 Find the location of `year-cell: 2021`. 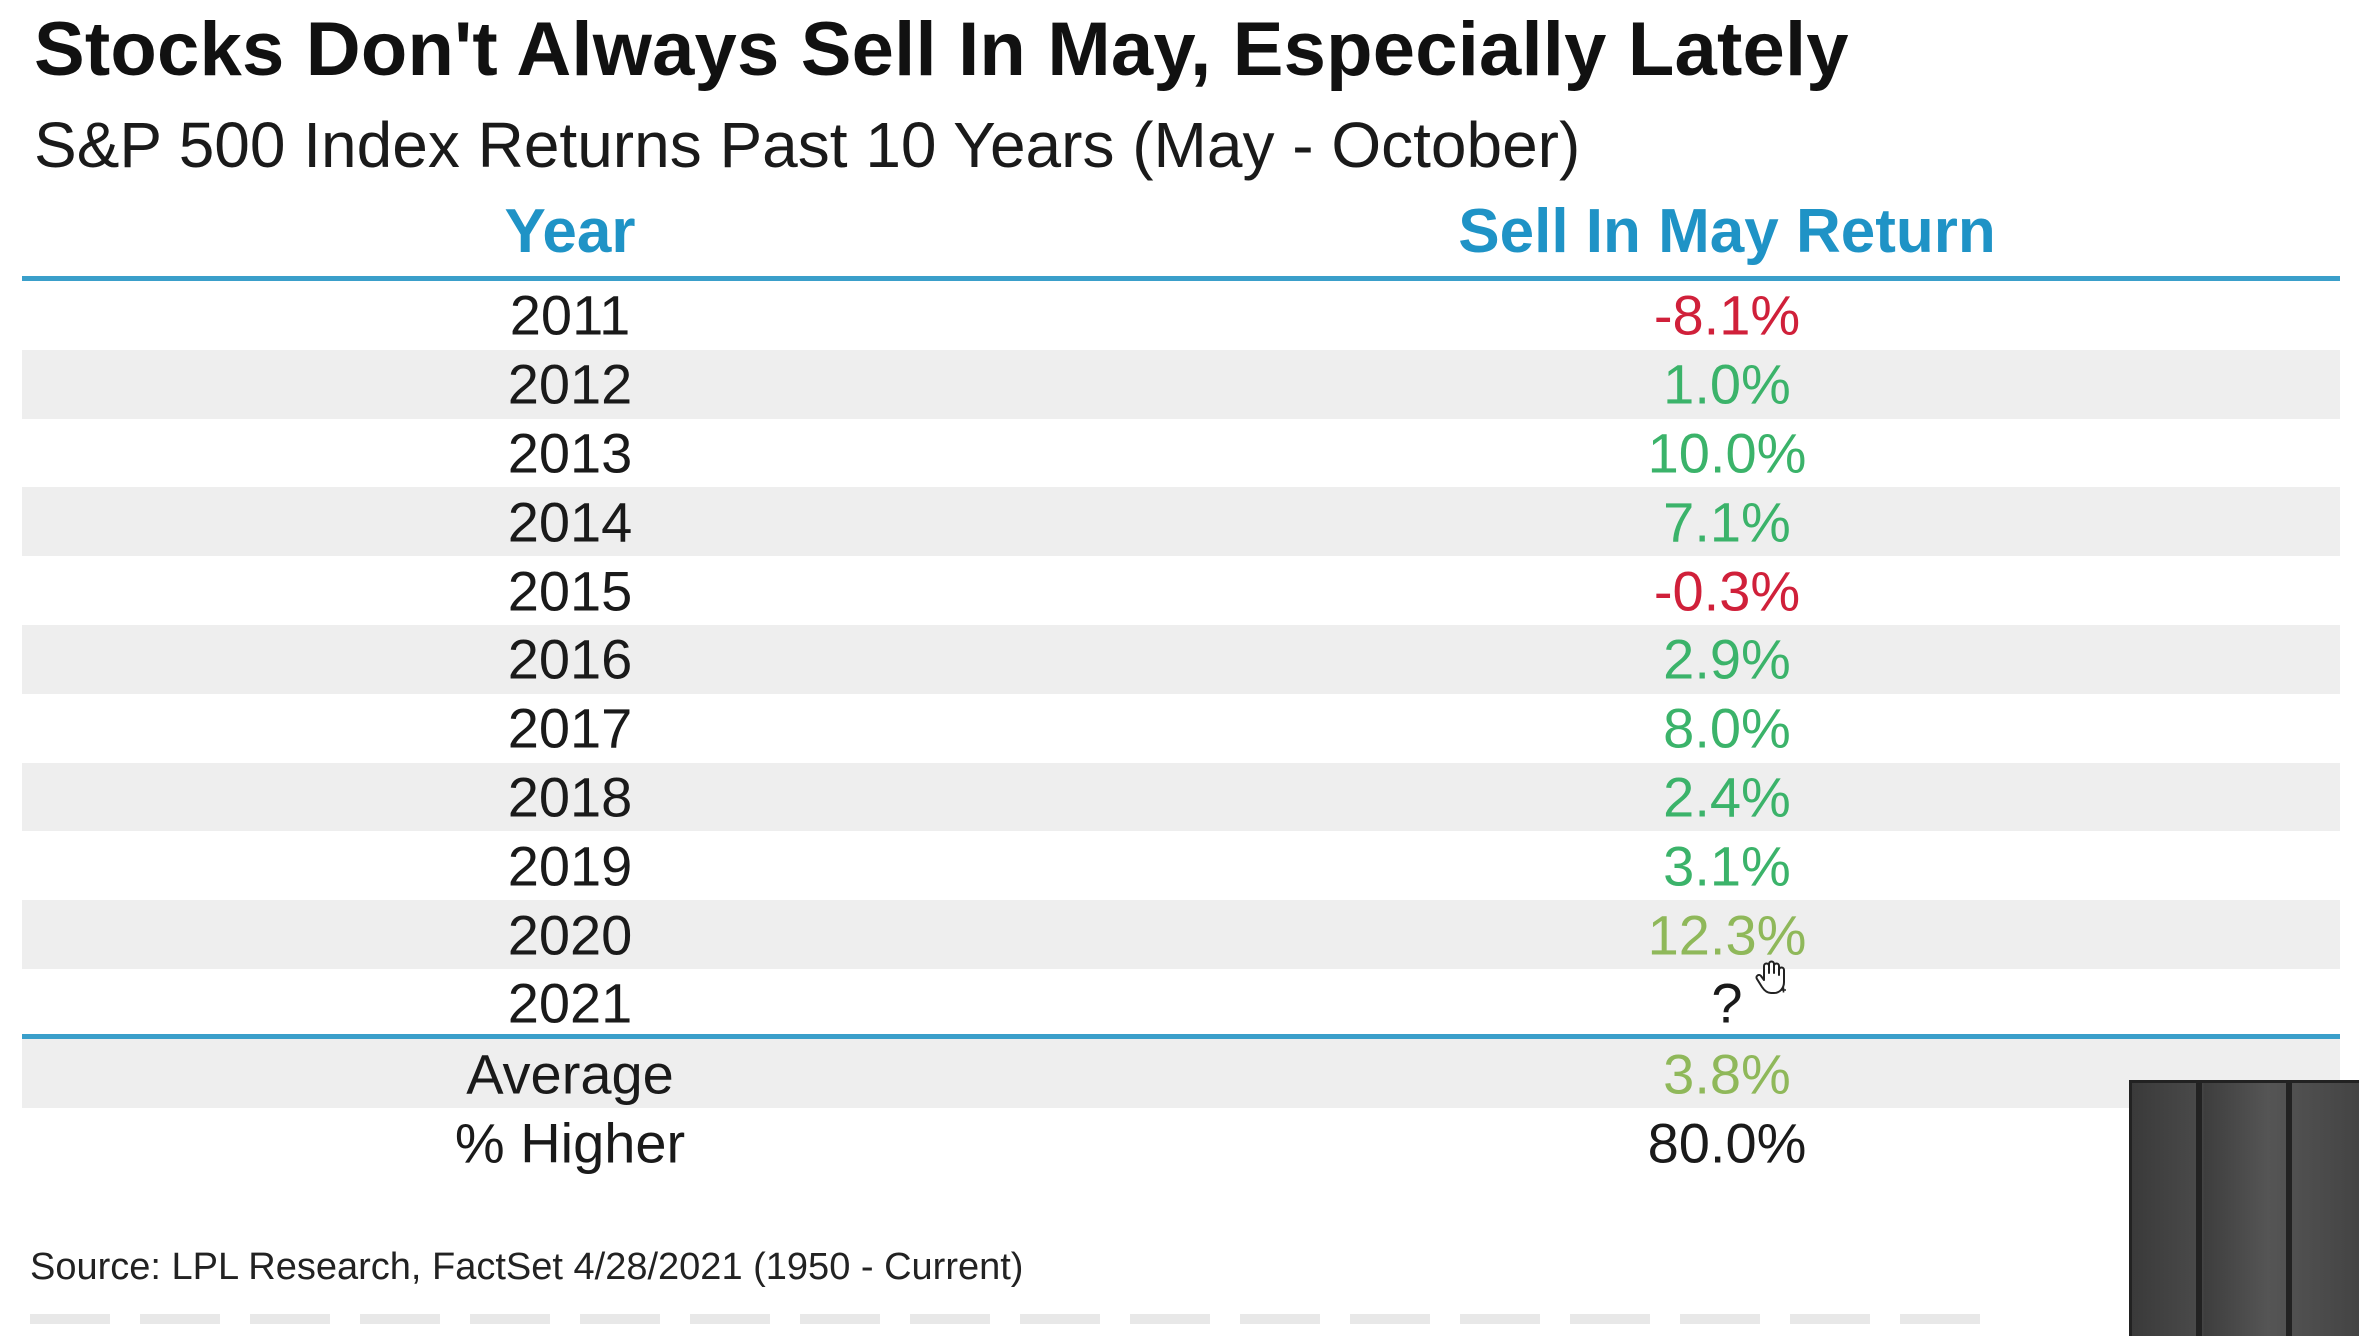

year-cell: 2021 is located at coordinates (570, 1003).